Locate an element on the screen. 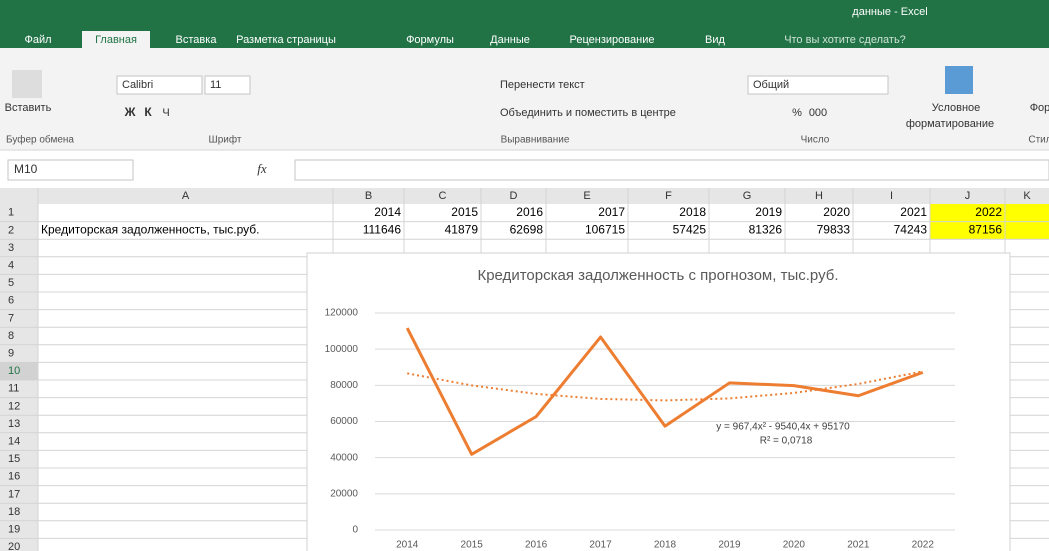 The width and height of the screenshot is (1049, 551). cell: 2015 is located at coordinates (464, 212).